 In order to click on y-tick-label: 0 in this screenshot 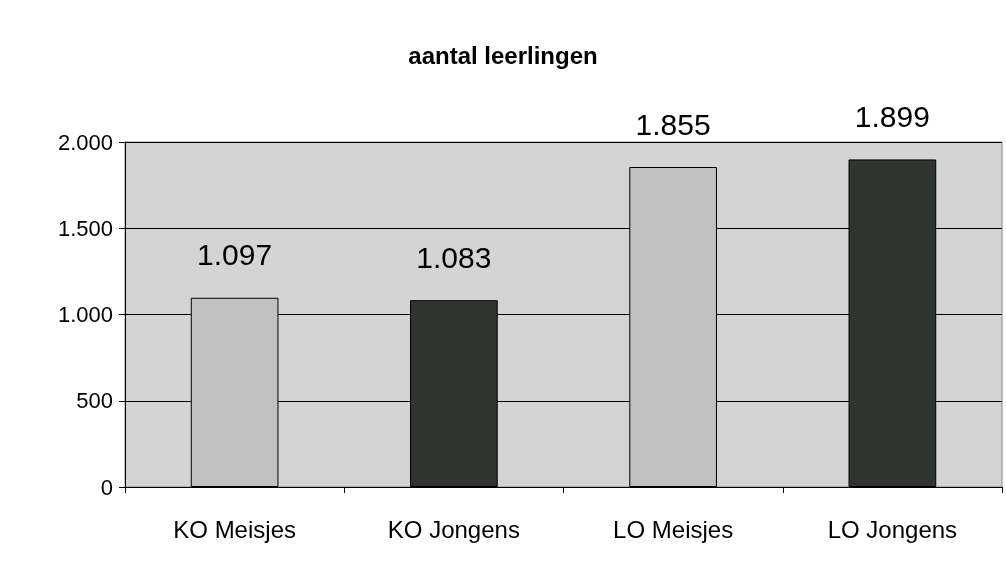, I will do `click(106, 487)`.